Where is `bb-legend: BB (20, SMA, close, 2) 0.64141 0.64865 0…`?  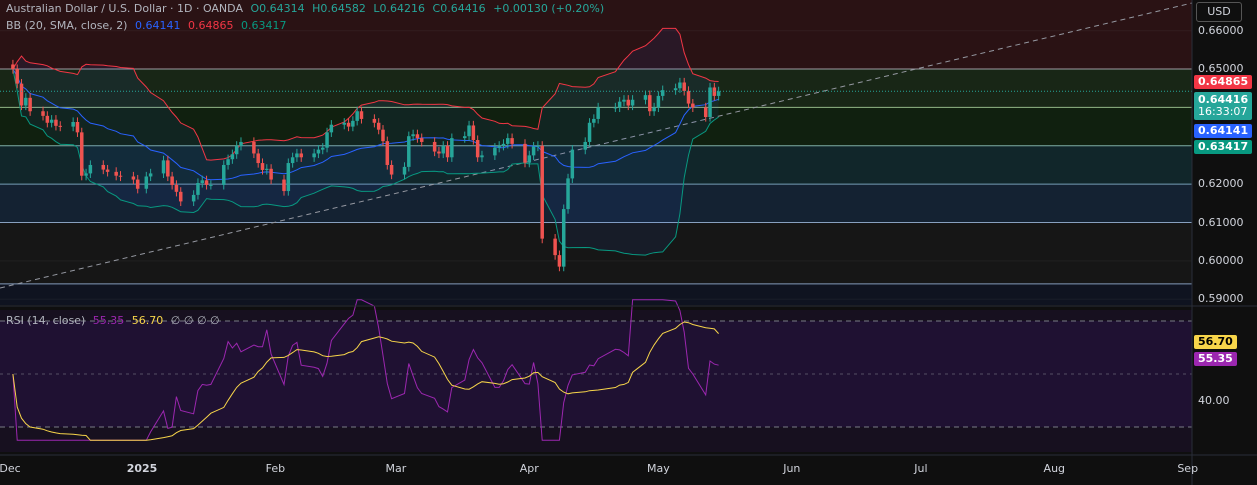 bb-legend: BB (20, SMA, close, 2) 0.64141 0.64865 0… is located at coordinates (148, 25).